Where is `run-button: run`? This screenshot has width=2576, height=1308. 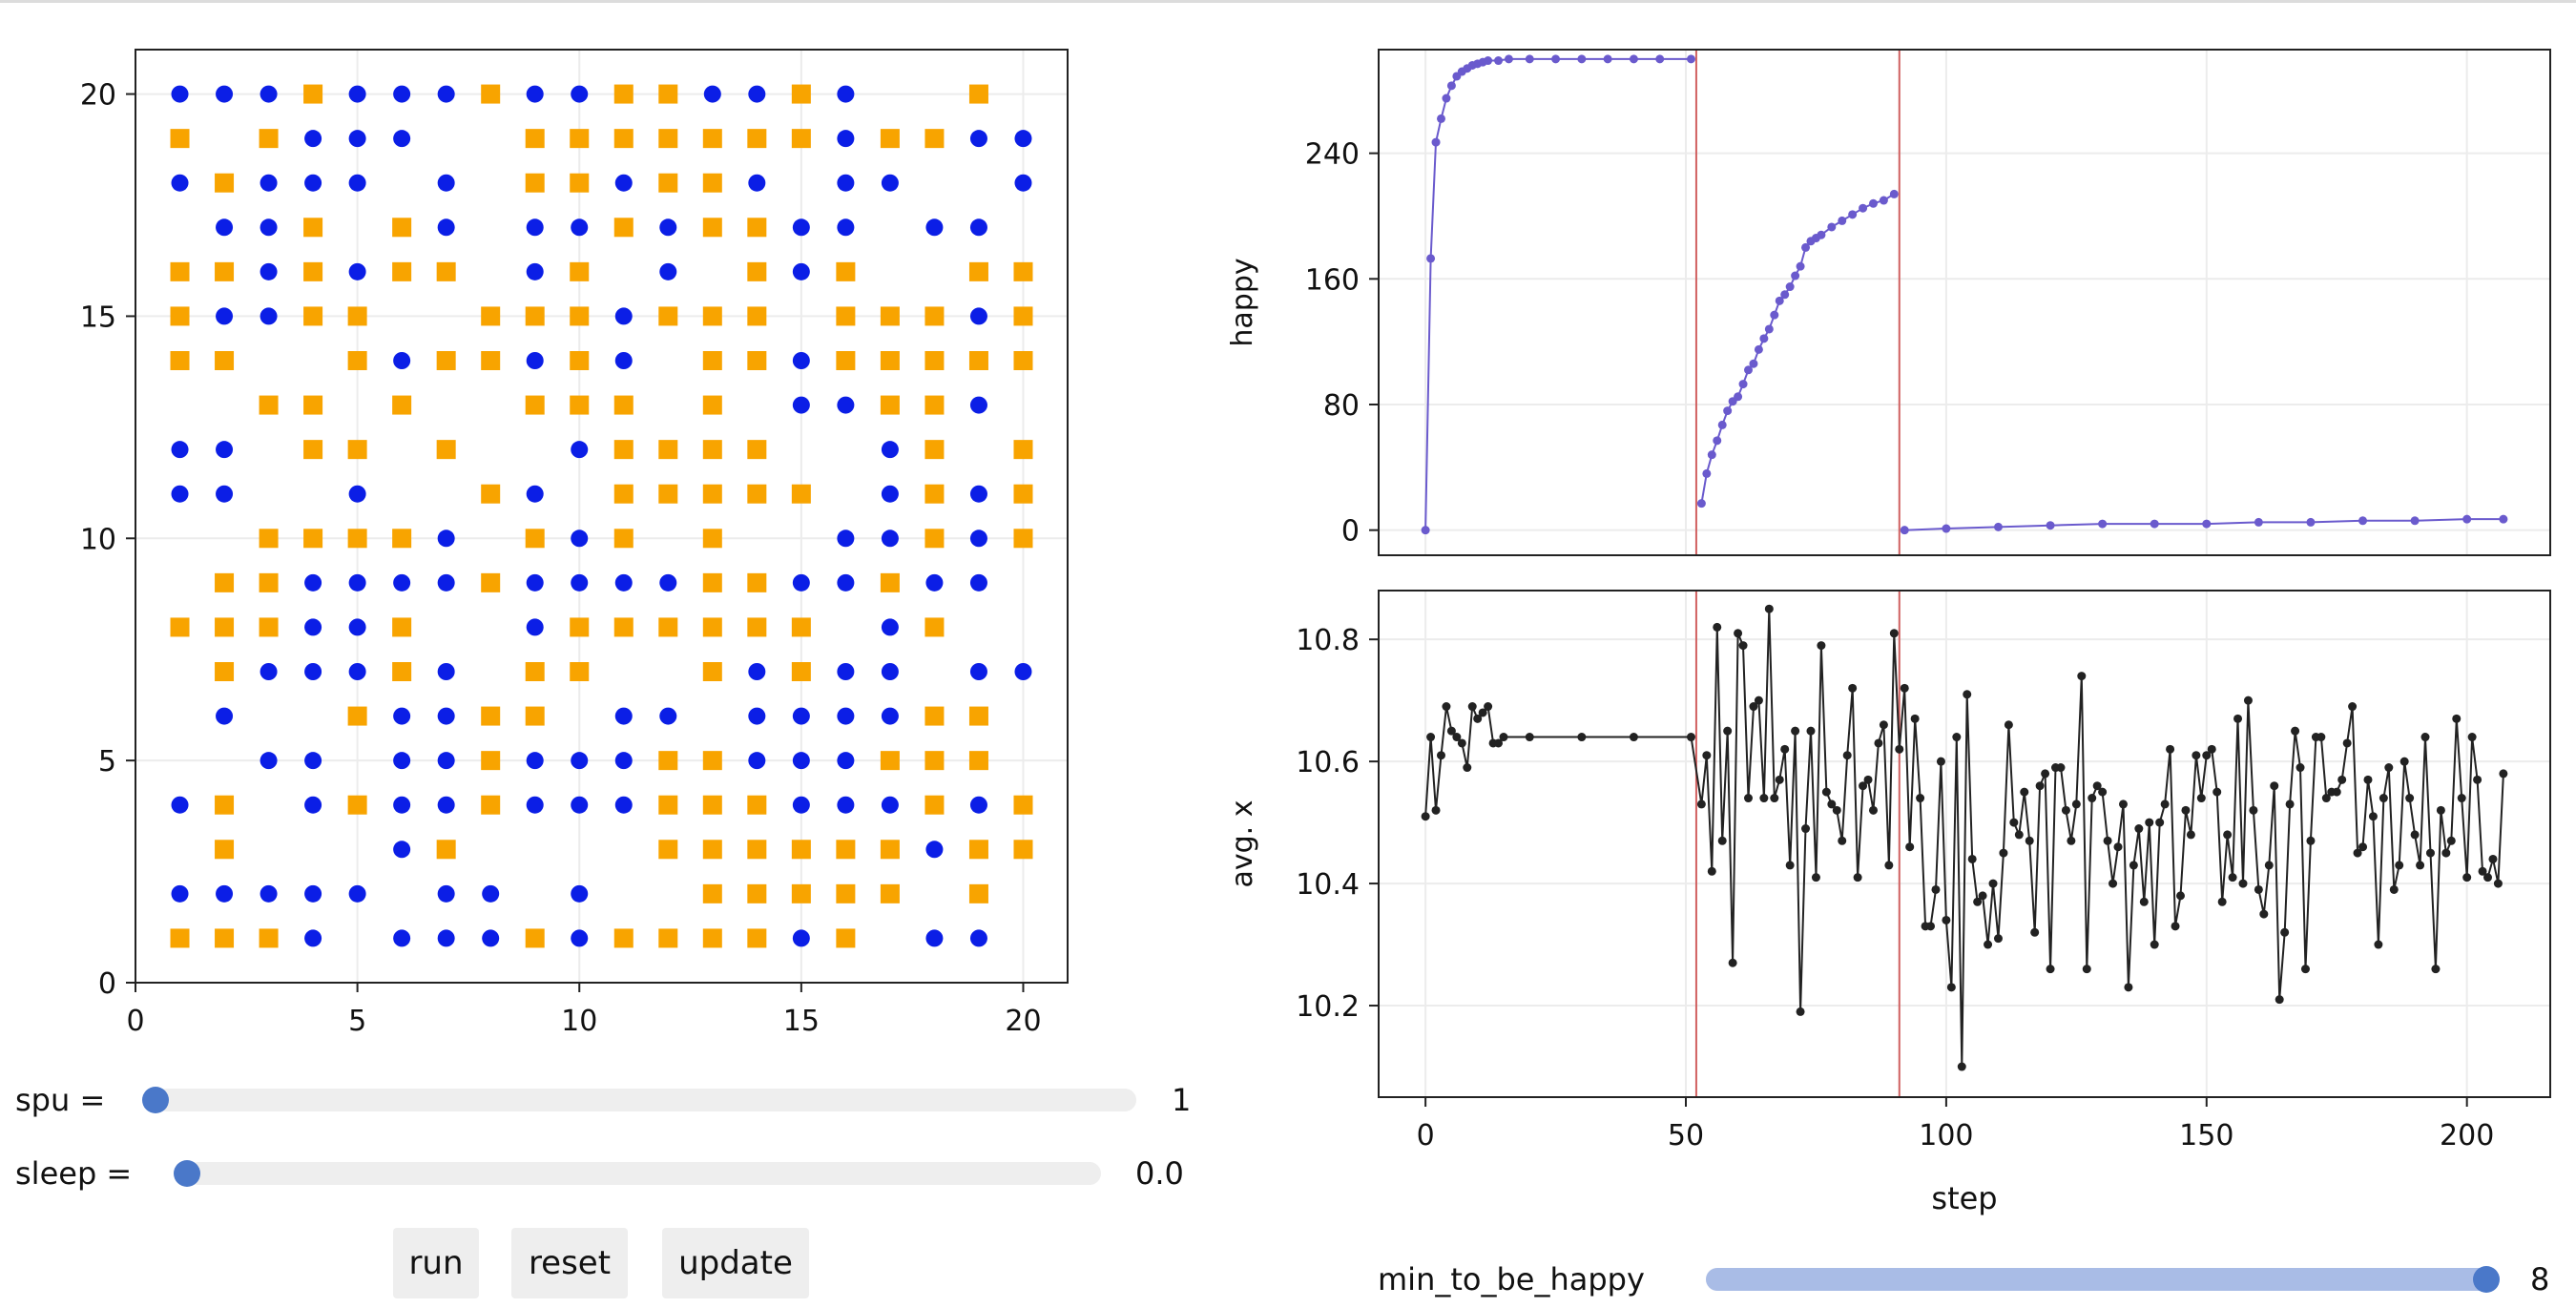
run-button: run is located at coordinates (436, 1263).